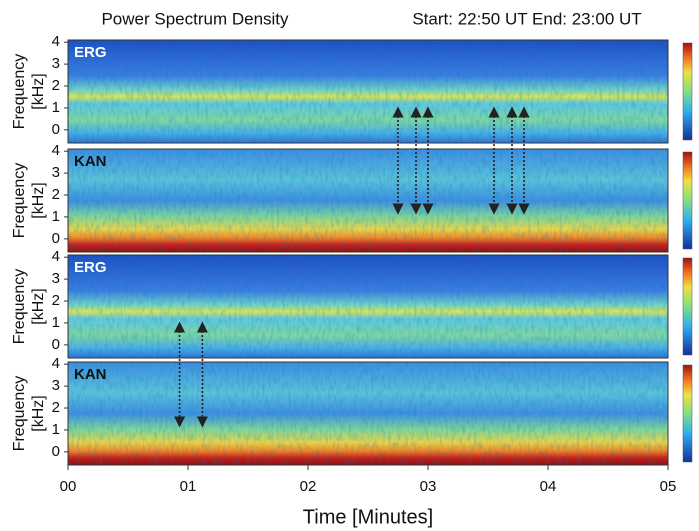 This screenshot has height=531, width=699. Describe the element at coordinates (668, 486) in the screenshot. I see `x-tick-label: 05` at that location.